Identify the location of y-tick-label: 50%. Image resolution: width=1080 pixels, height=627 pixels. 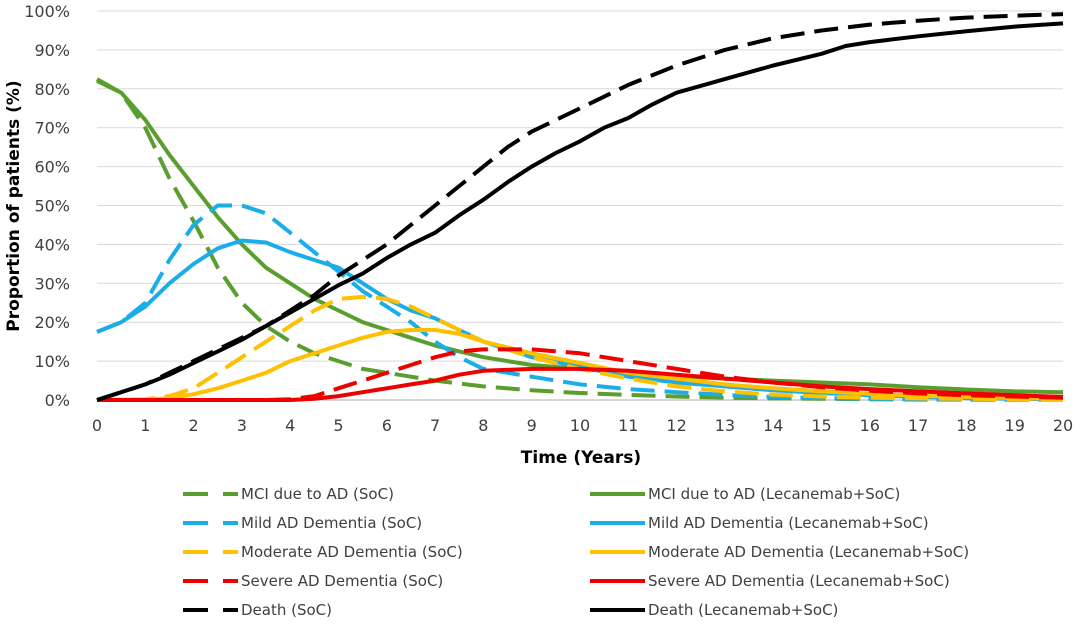
(52, 206).